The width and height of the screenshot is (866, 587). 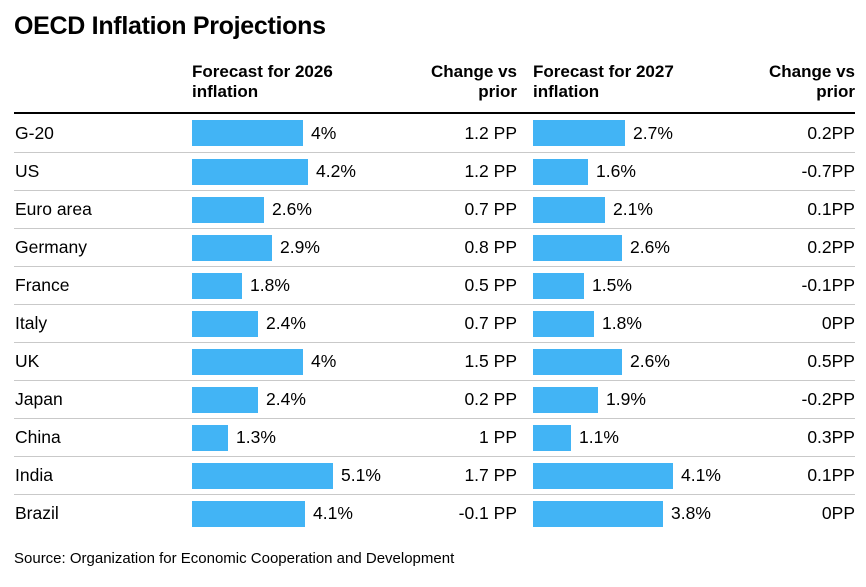 I want to click on header-forecast-2026-line1: Forecast for 2026, so click(x=262, y=72).